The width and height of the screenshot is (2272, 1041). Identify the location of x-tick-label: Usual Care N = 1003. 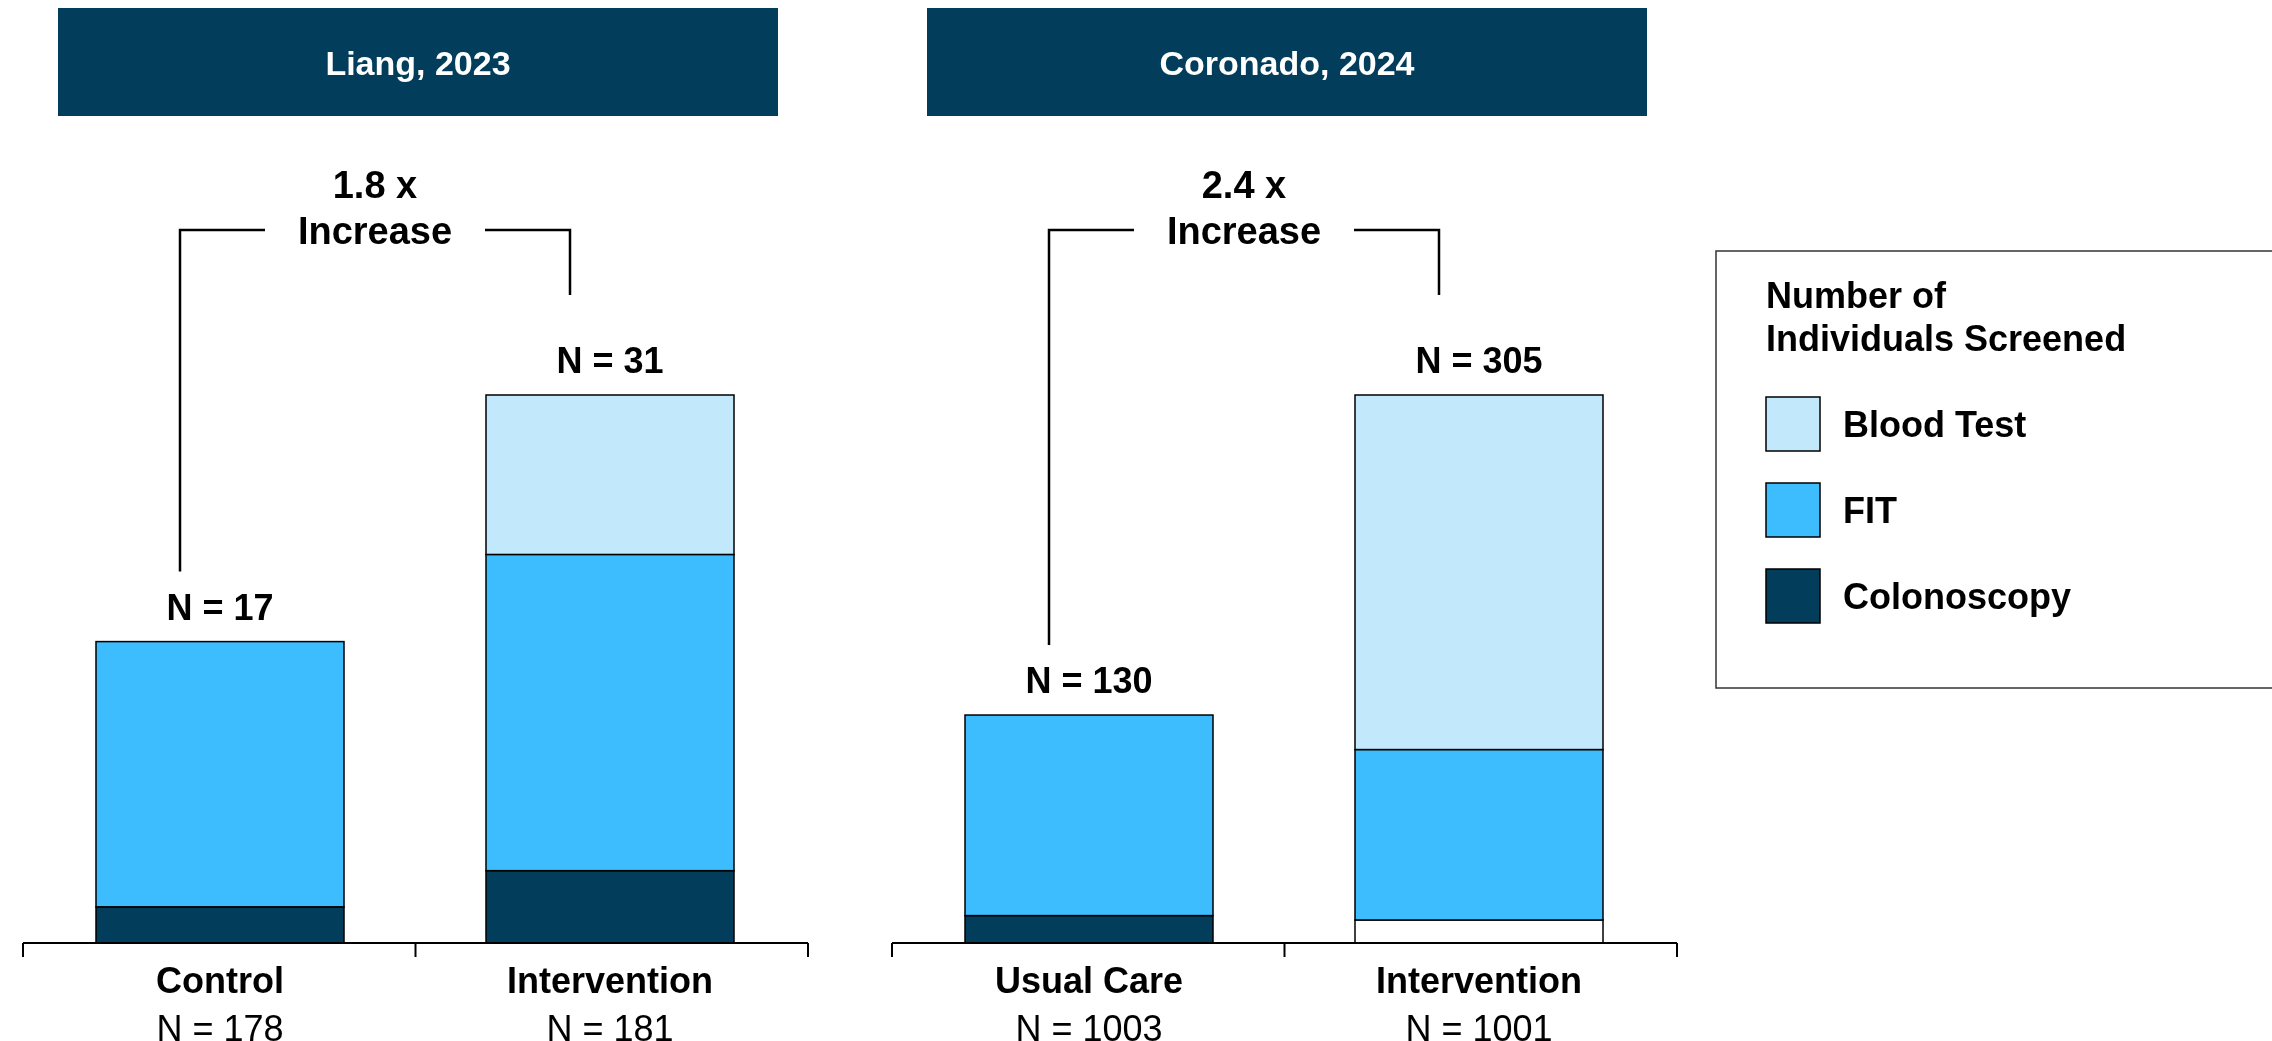
(1089, 1000).